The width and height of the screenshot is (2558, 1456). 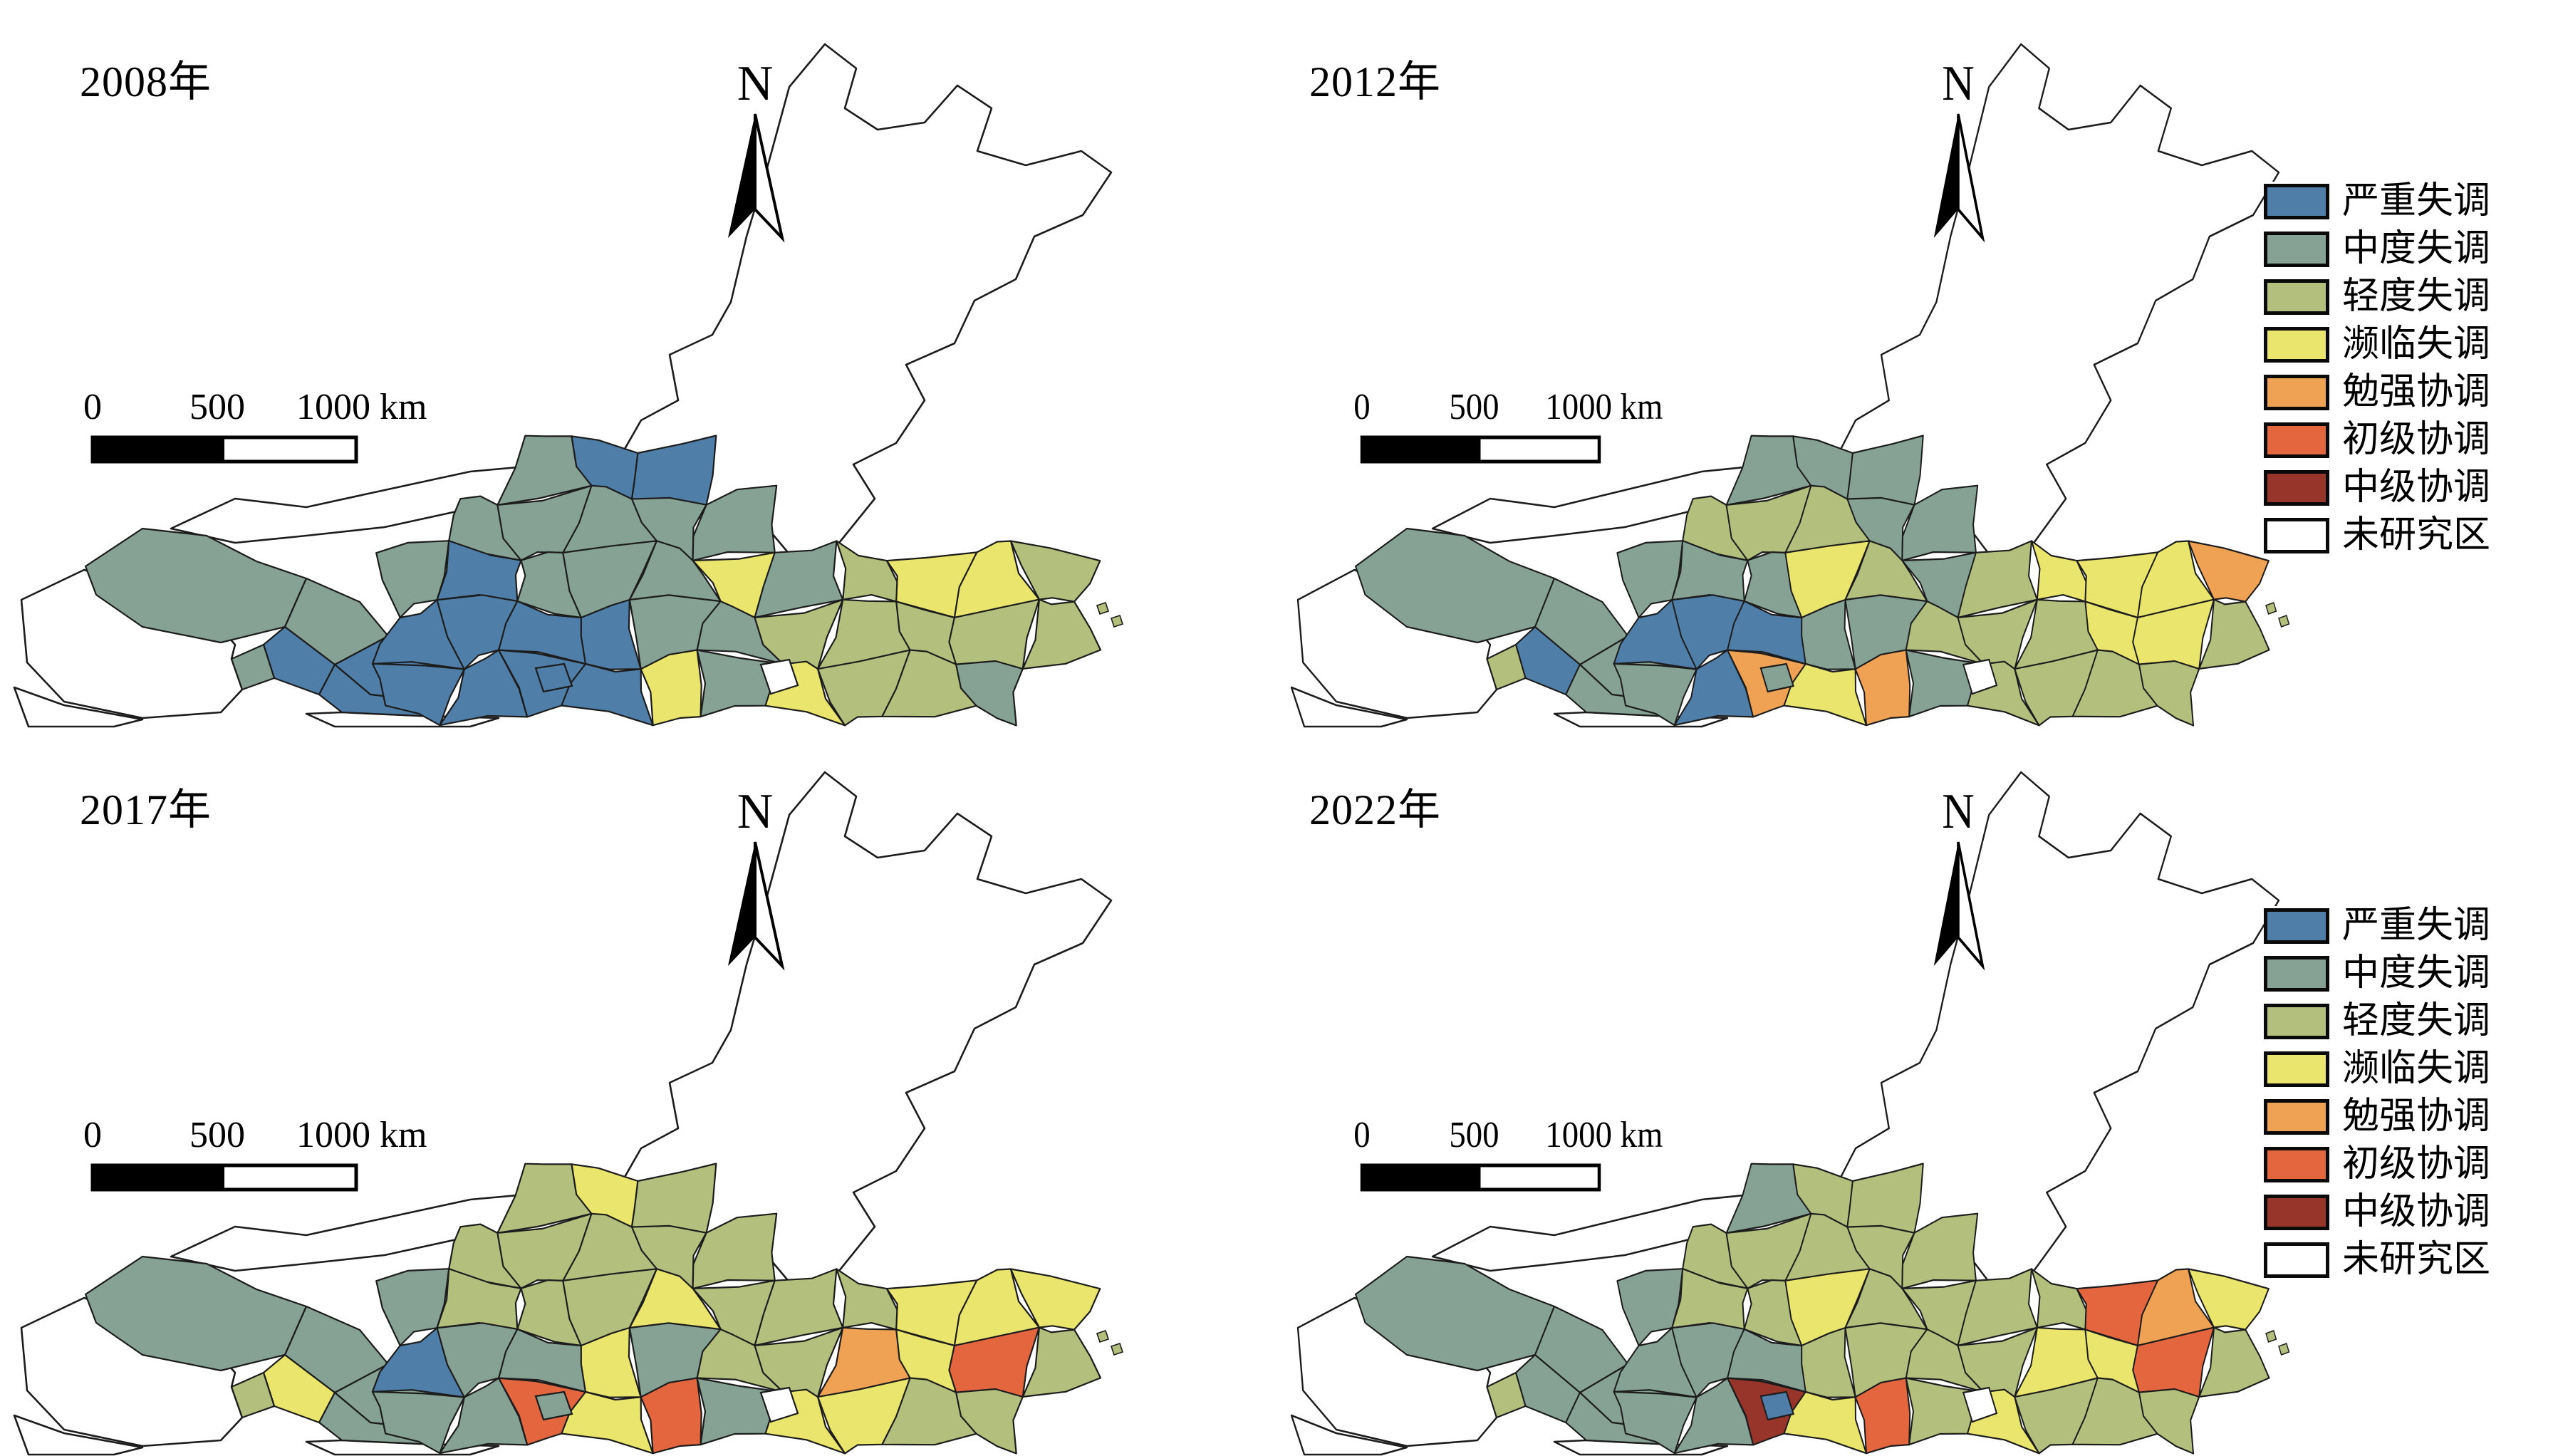 I want to click on legend-top: 严重失调中度失调轻度失调濒临失调勉强协调初级协调中级协调未研究区, so click(x=2408, y=369).